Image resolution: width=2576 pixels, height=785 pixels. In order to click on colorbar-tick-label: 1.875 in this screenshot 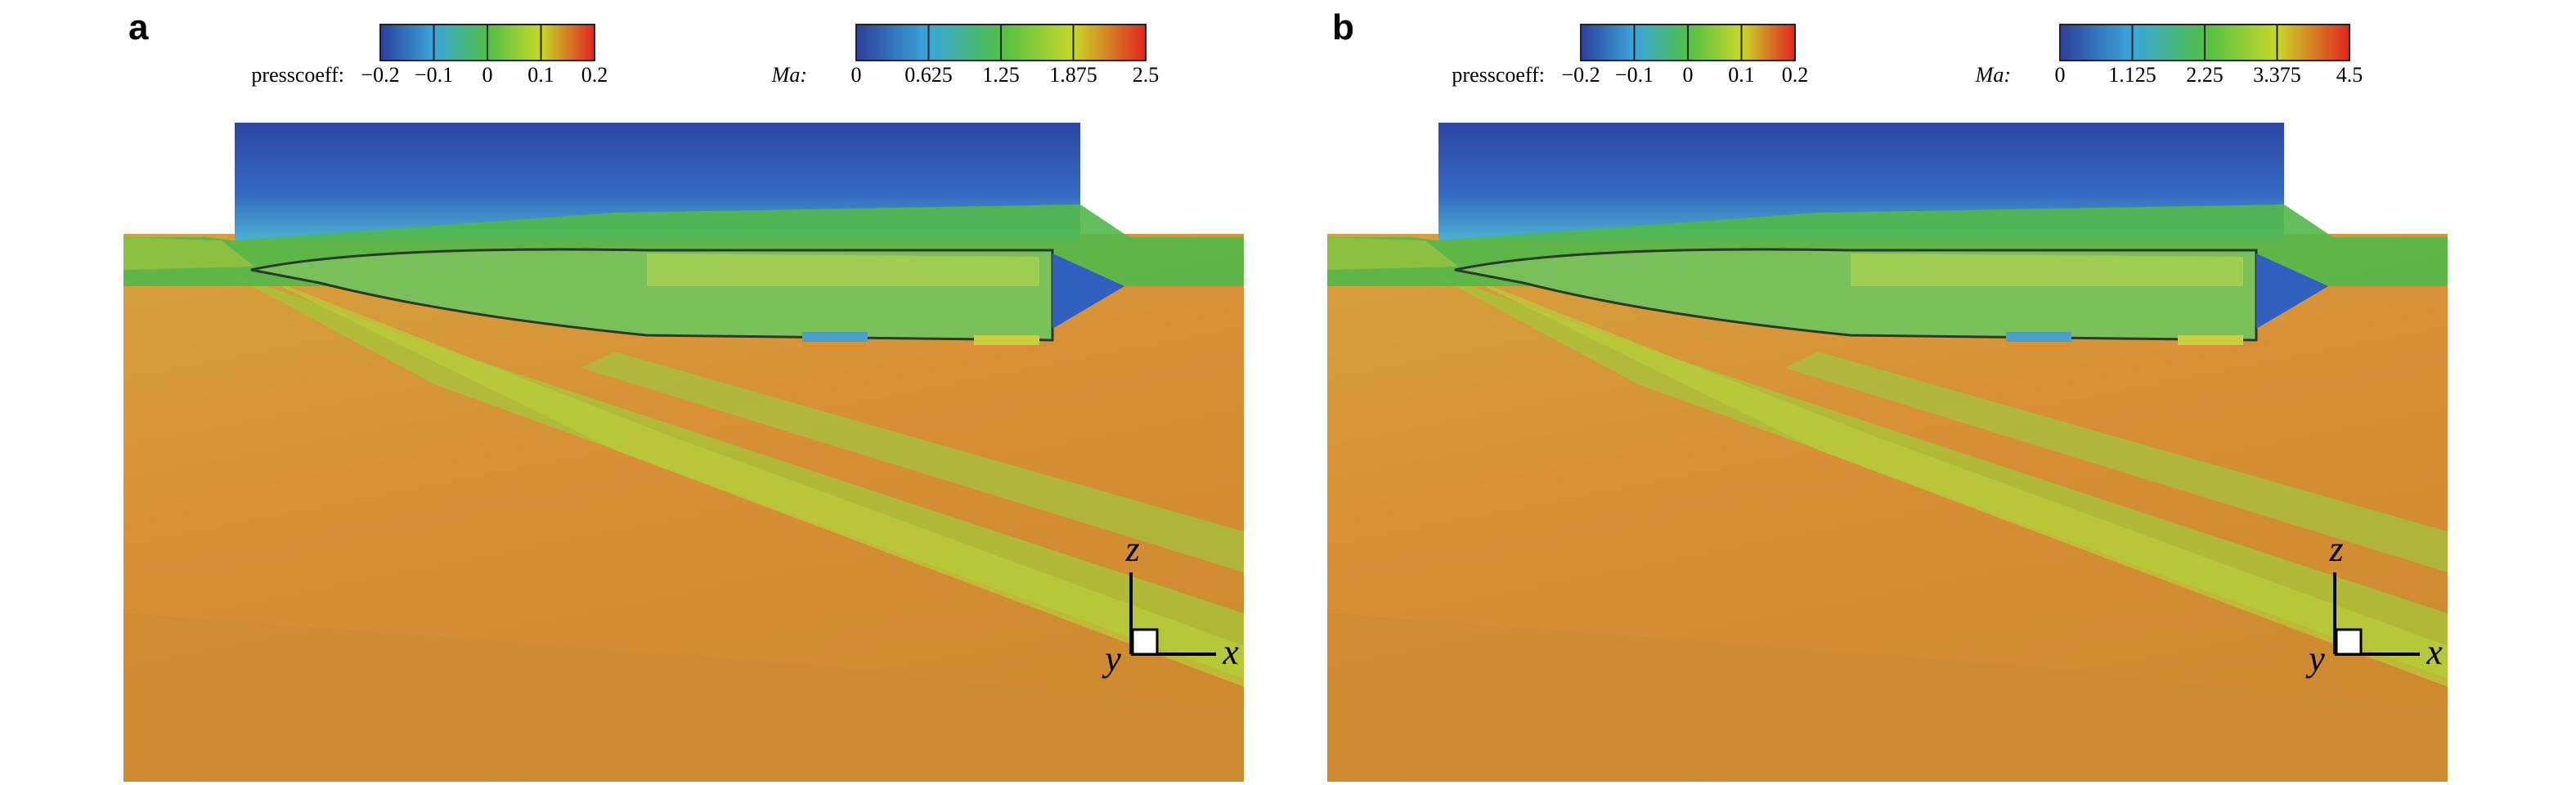, I will do `click(1073, 75)`.